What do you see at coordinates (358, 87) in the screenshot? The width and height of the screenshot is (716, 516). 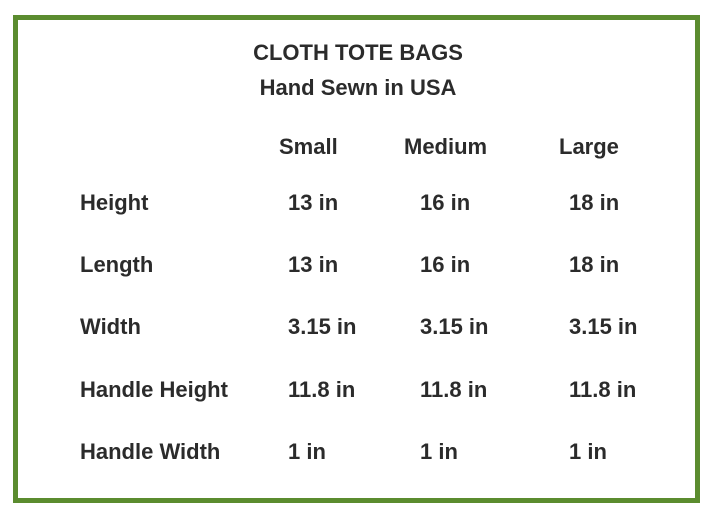 I see `chart-subtitle: Hand Sewn in USA` at bounding box center [358, 87].